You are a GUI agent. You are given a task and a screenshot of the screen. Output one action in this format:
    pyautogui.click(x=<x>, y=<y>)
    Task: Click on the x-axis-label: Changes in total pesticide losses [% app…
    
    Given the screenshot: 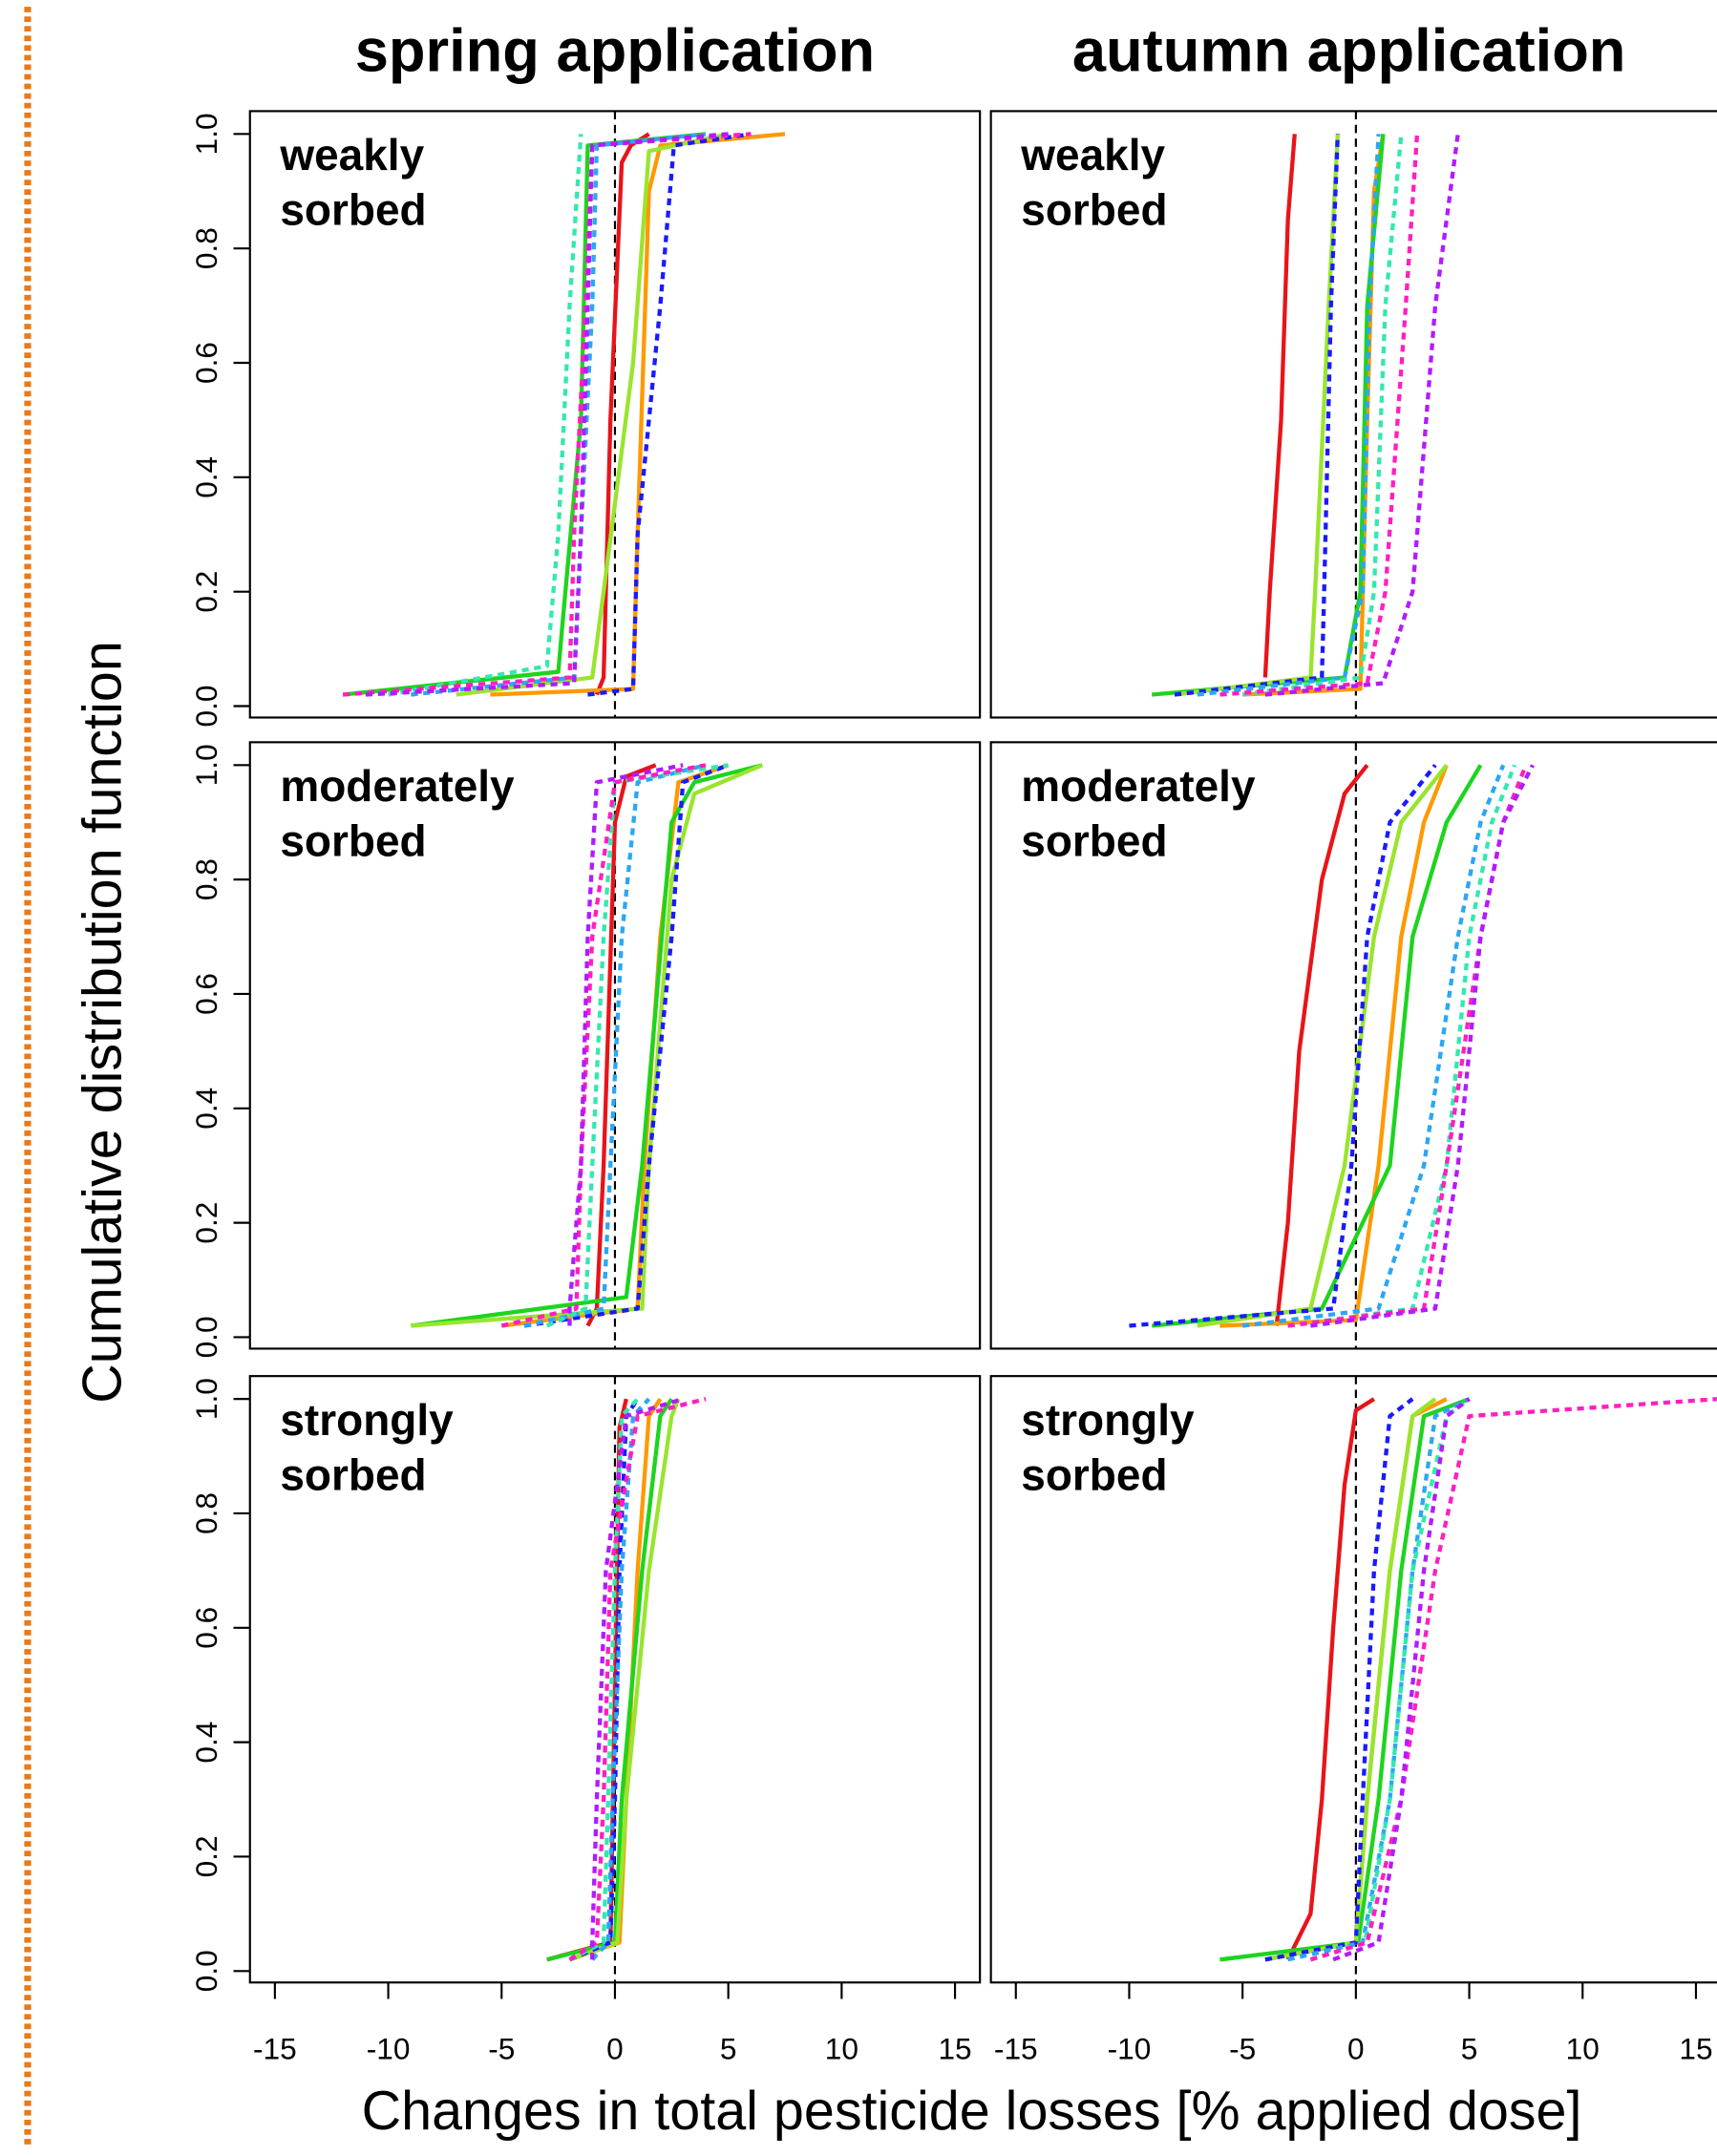 What is the action you would take?
    pyautogui.click(x=972, y=2111)
    